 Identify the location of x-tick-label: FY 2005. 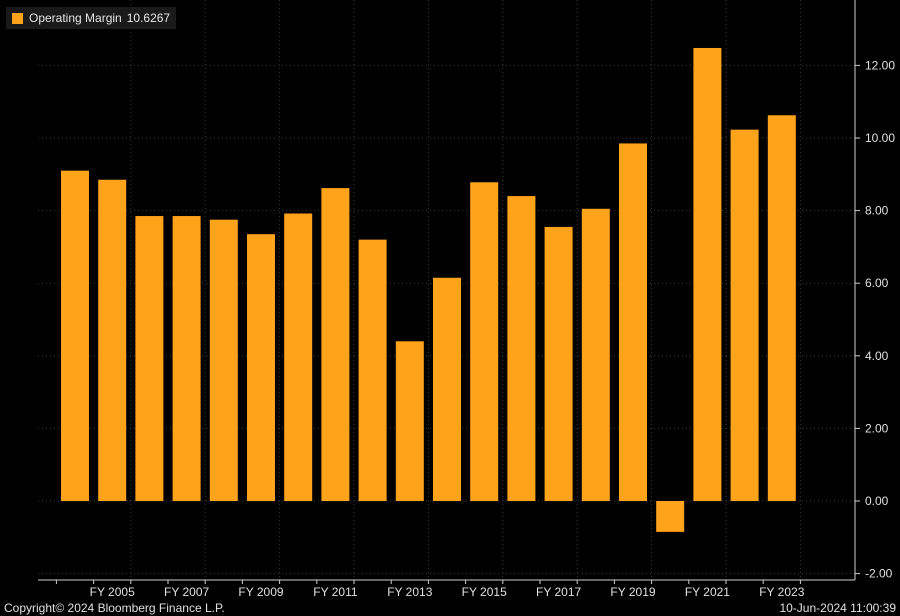
(112, 592).